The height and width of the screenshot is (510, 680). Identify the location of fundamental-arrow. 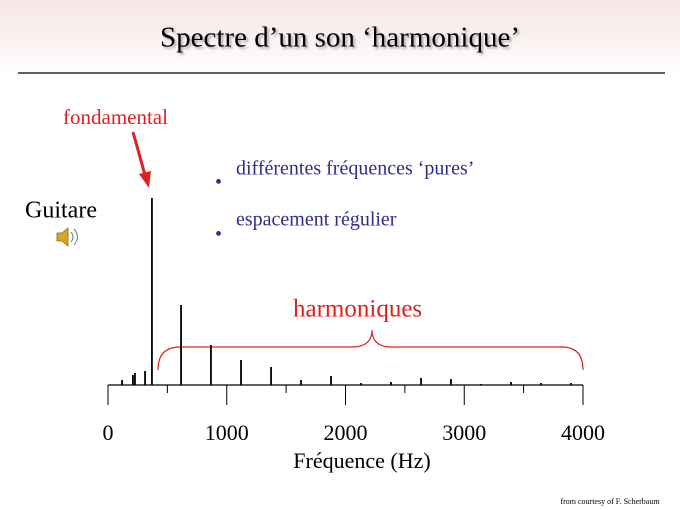
(139, 153).